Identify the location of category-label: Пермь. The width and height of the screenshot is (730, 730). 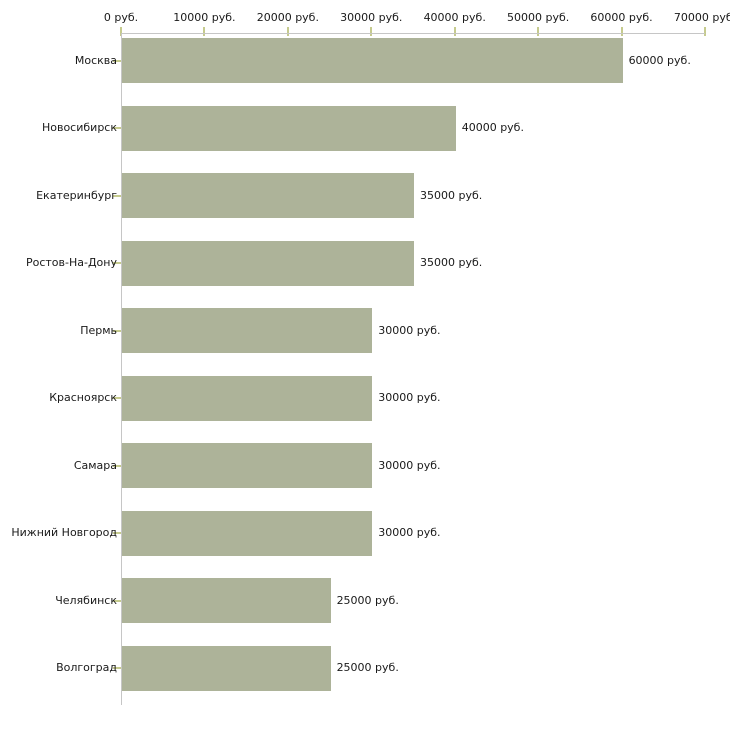
(98, 330).